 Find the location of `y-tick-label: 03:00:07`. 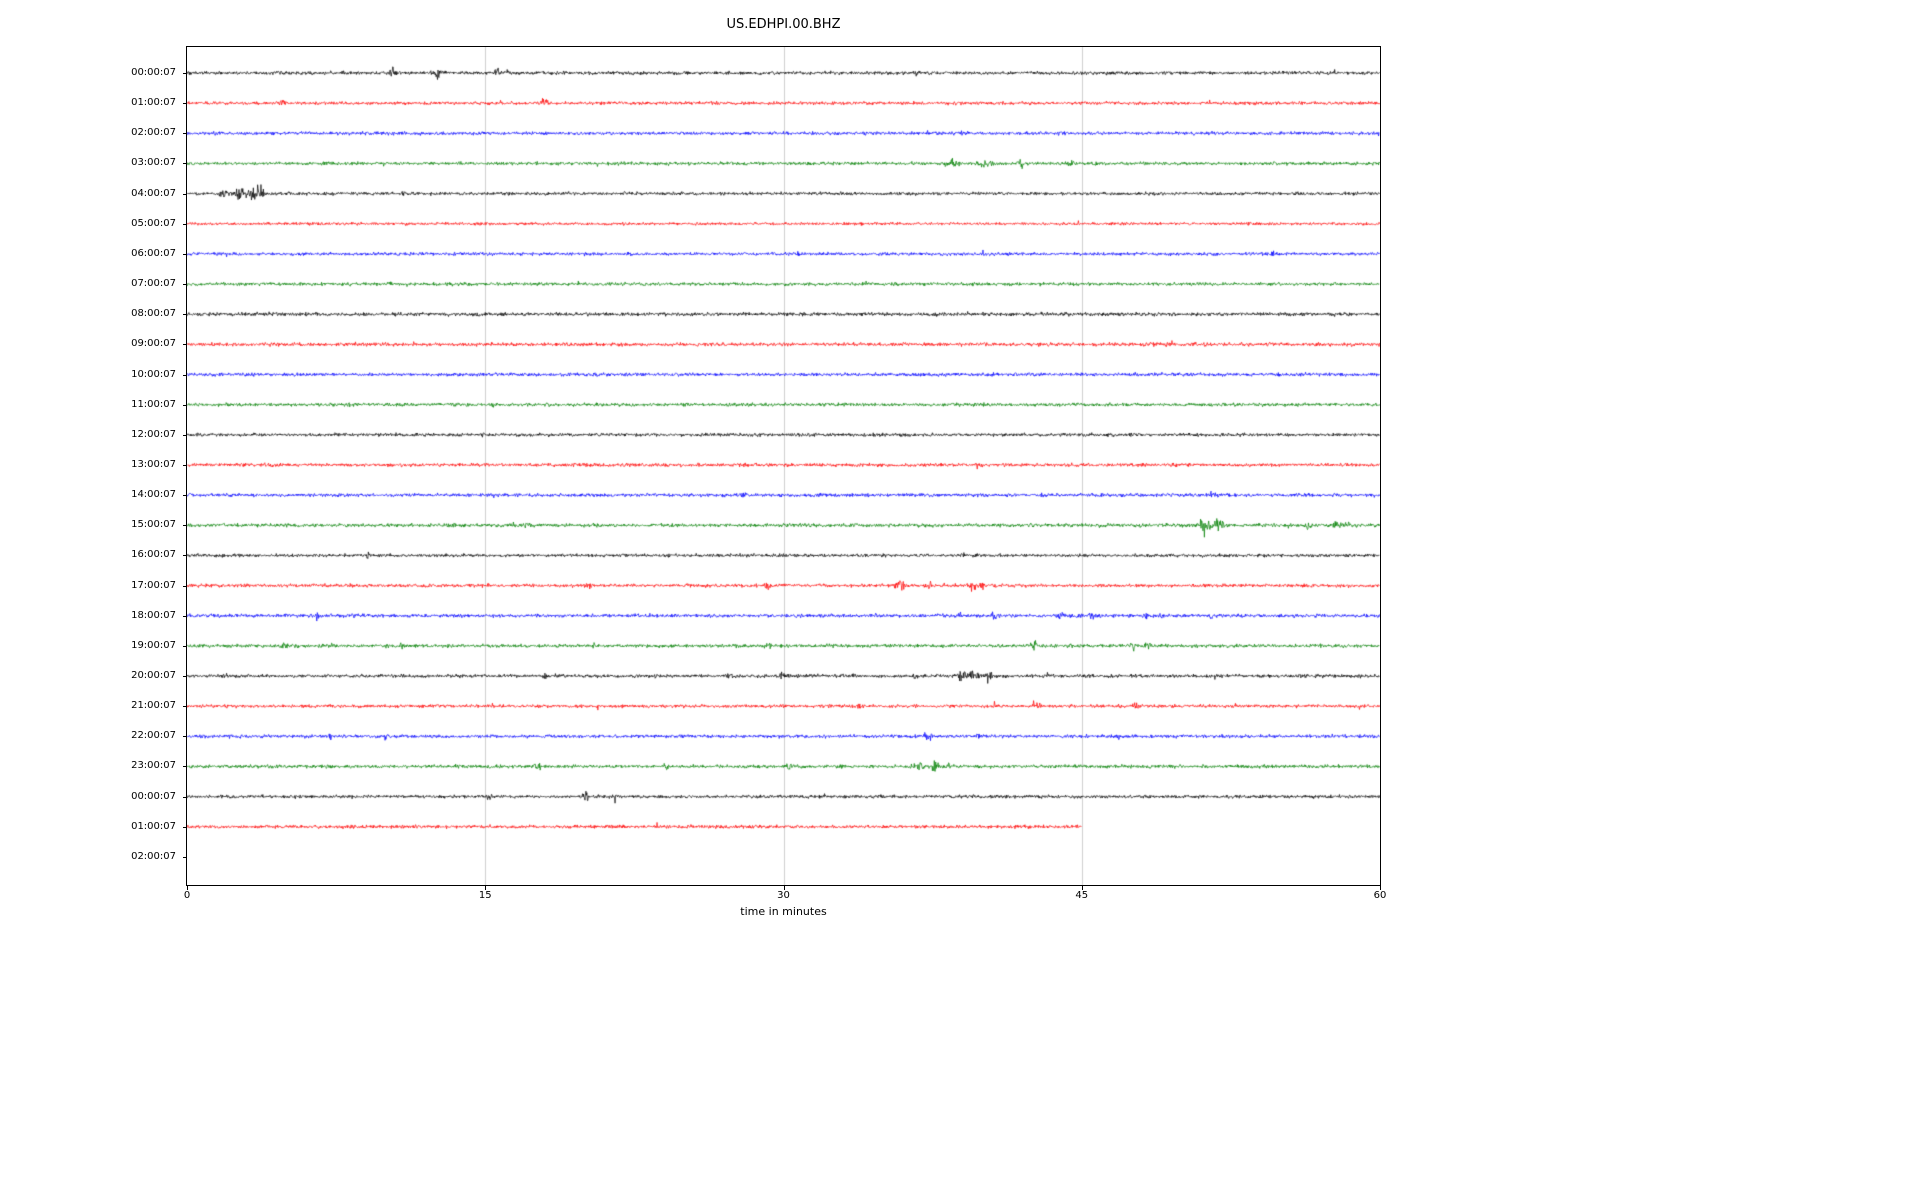

y-tick-label: 03:00:07 is located at coordinates (153, 163).